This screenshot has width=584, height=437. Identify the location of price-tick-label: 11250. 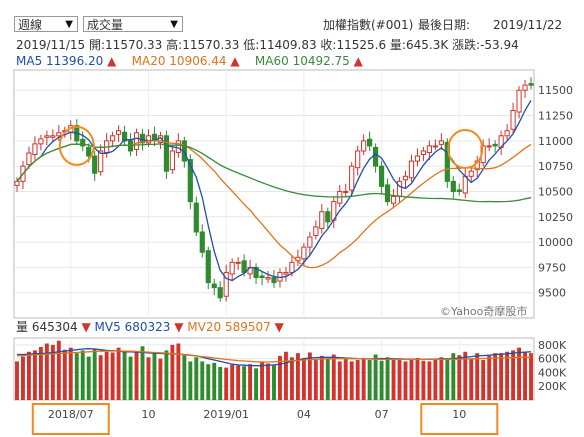
(555, 116).